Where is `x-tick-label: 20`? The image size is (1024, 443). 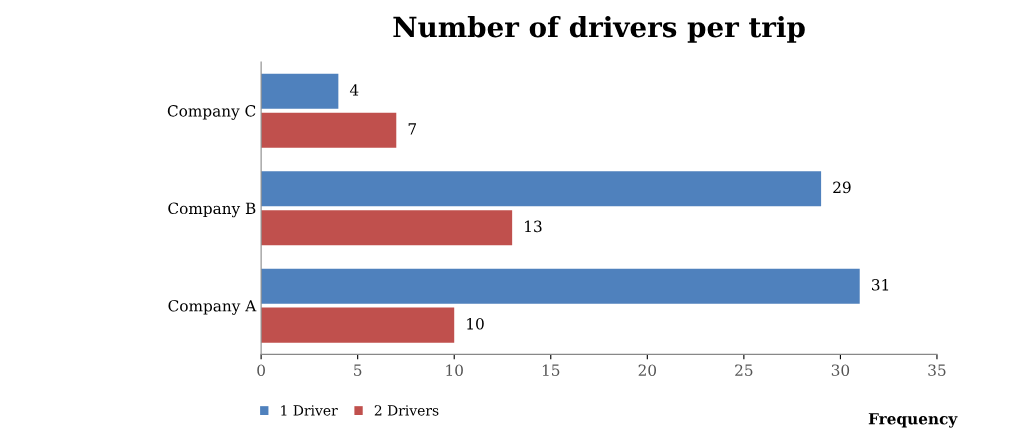
x-tick-label: 20 is located at coordinates (647, 370).